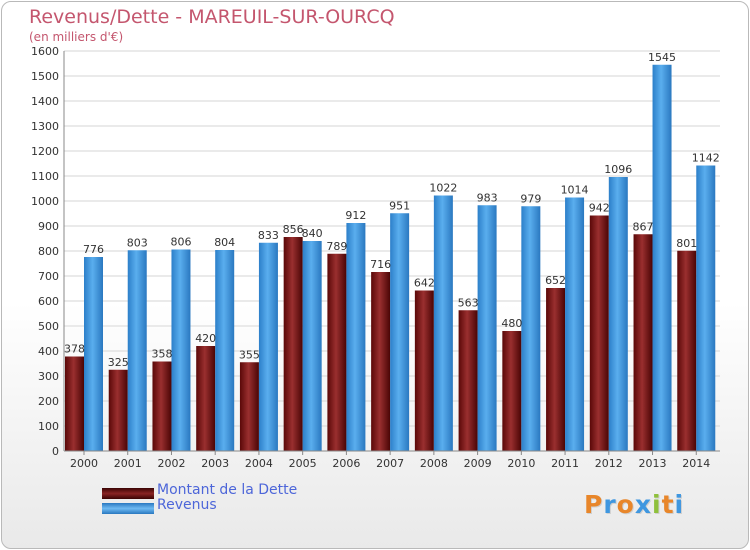  What do you see at coordinates (625, 504) in the screenshot?
I see `logo-letter: o` at bounding box center [625, 504].